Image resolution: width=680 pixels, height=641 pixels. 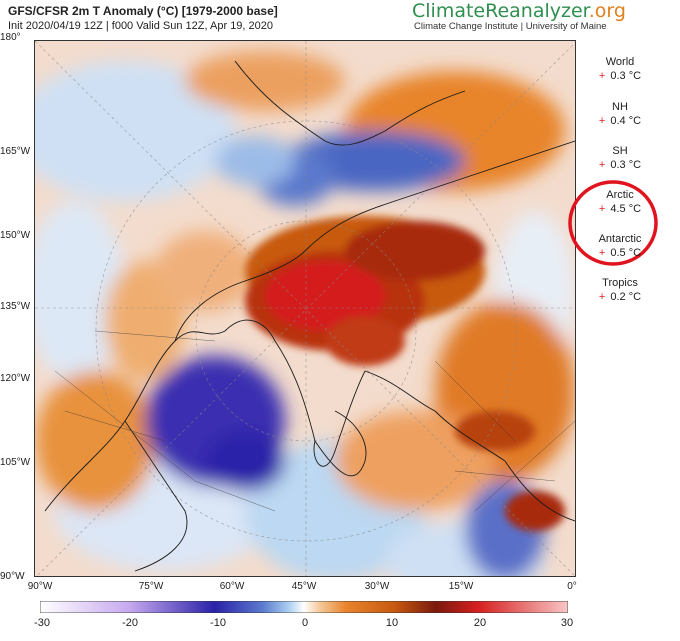 I want to click on lat-label: 150°W, so click(x=15, y=235).